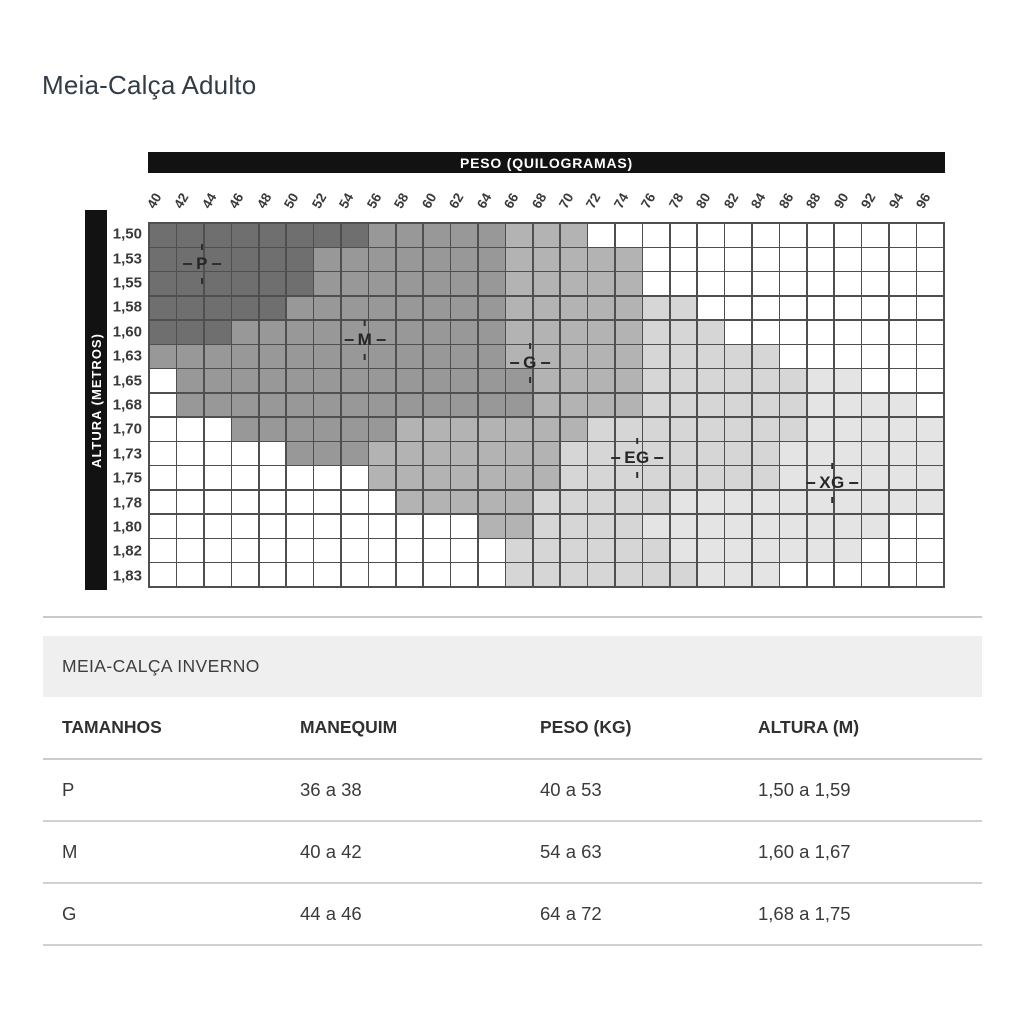 The image size is (1024, 1024). I want to click on weight-tick-label: 64, so click(484, 200).